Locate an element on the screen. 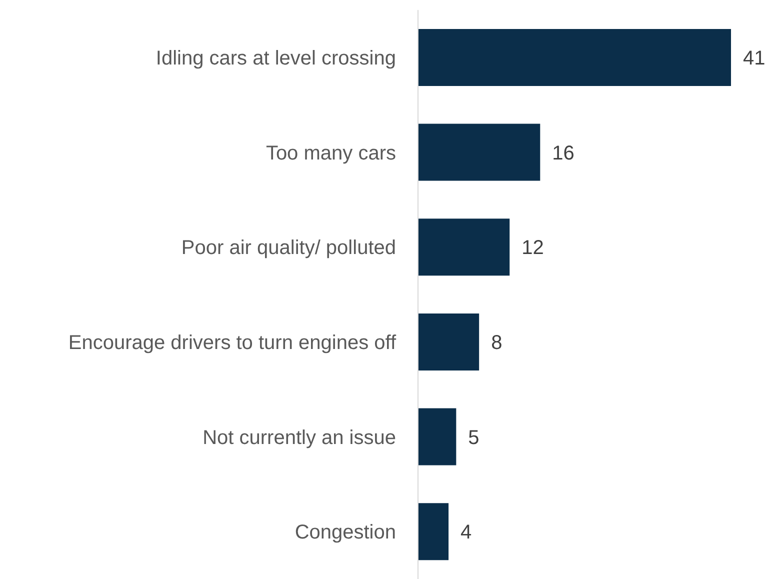 The image size is (780, 579). data-label: 5 is located at coordinates (474, 437).